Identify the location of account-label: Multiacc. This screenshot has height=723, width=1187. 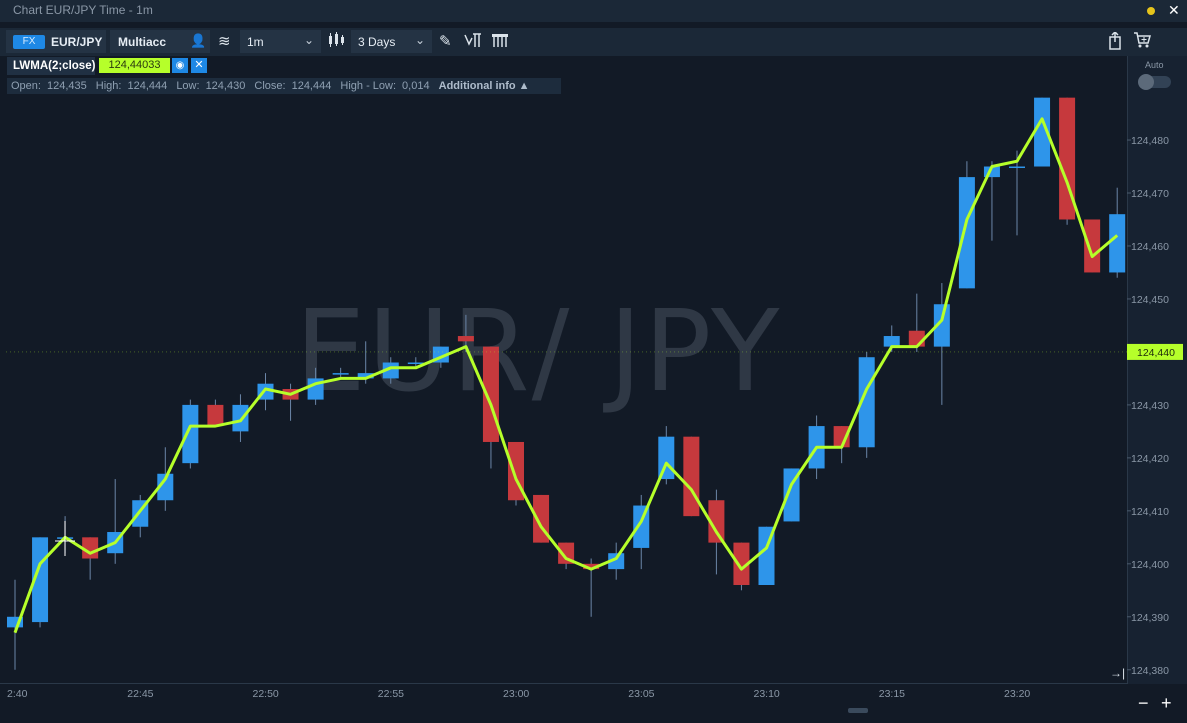
(142, 42).